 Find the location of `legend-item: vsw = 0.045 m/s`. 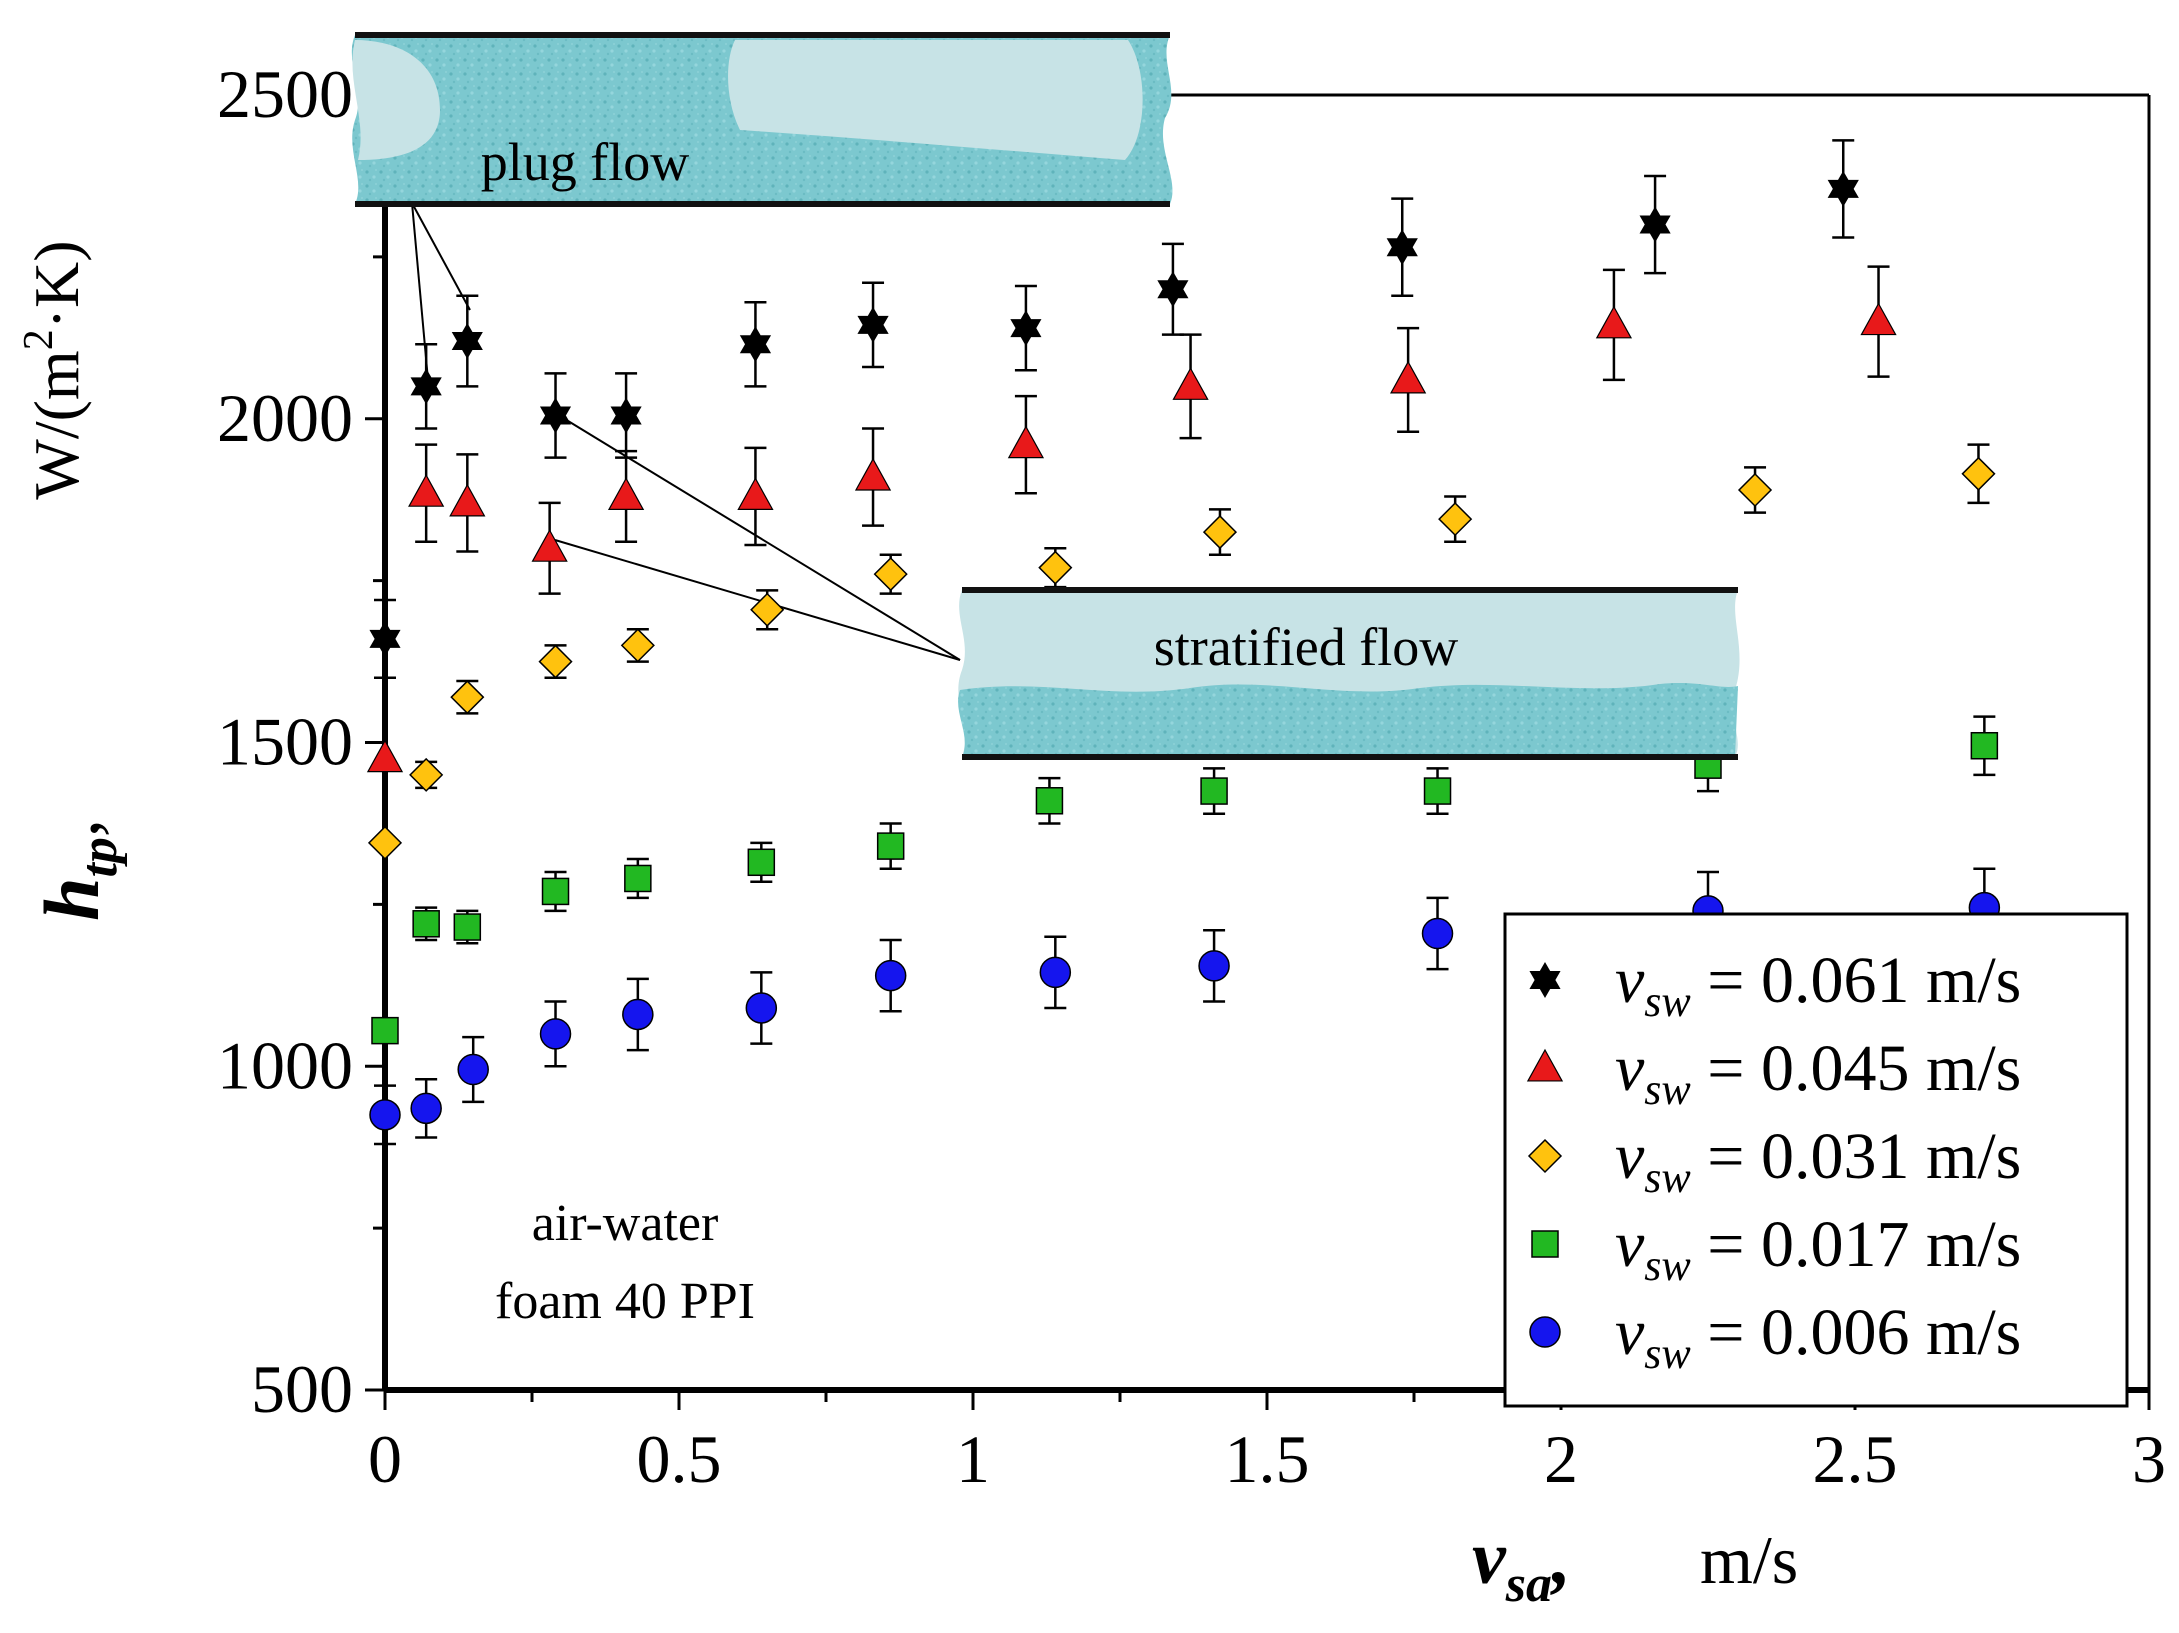

legend-item: vsw = 0.045 m/s is located at coordinates (1773, 1073).